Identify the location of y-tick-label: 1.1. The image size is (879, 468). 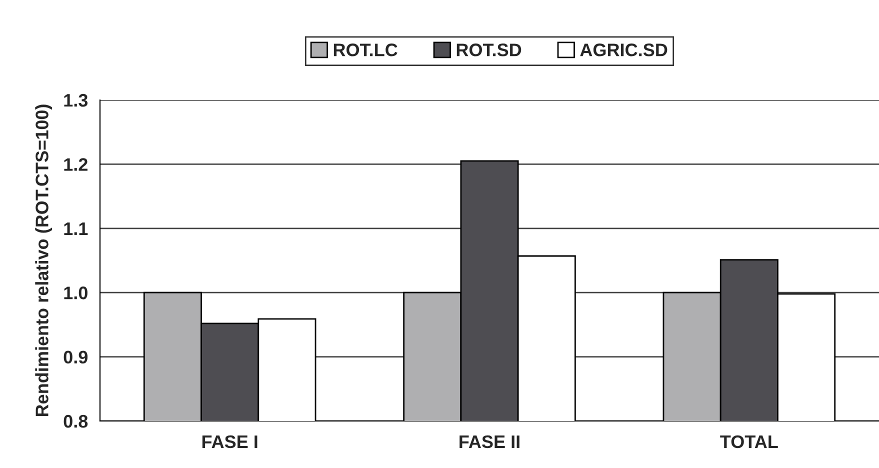
(76, 228).